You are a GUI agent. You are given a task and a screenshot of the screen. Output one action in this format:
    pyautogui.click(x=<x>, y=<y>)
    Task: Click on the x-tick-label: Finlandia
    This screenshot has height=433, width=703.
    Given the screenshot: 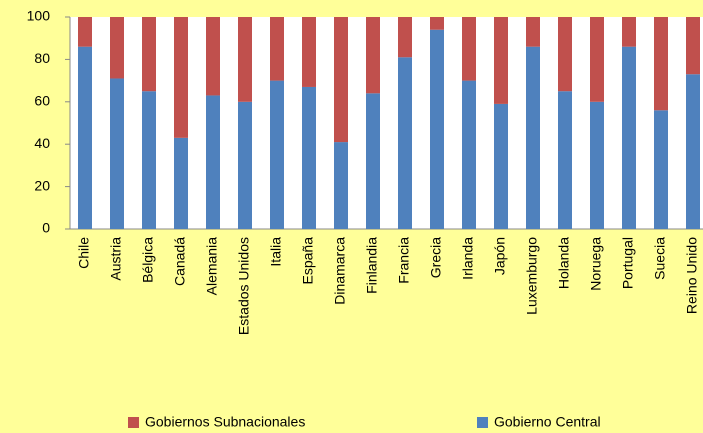 What is the action you would take?
    pyautogui.click(x=372, y=265)
    